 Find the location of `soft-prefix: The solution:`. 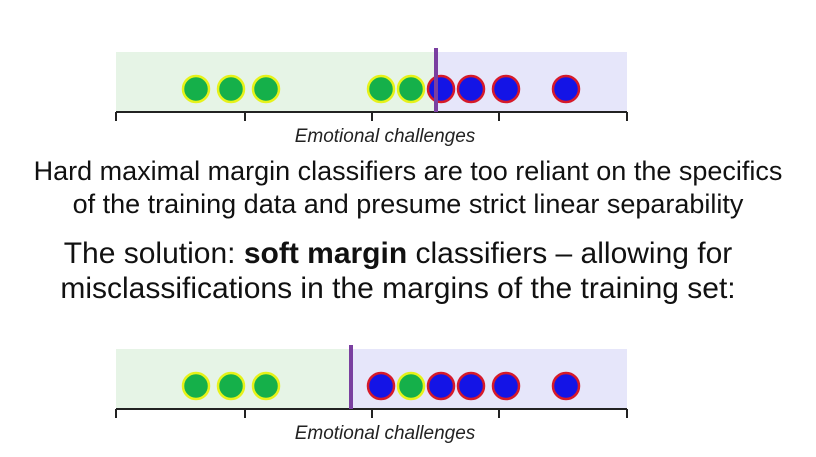

soft-prefix: The solution: is located at coordinates (153, 253).